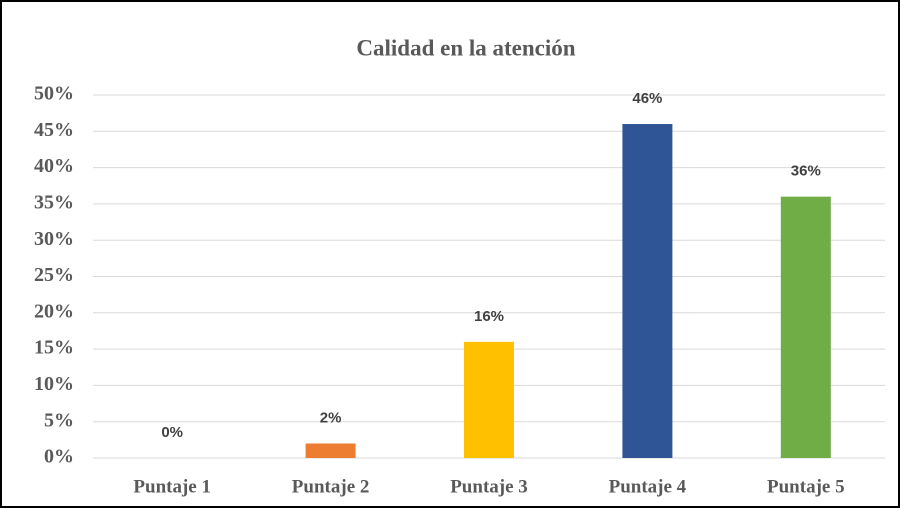 This screenshot has width=900, height=508. What do you see at coordinates (806, 171) in the screenshot?
I see `data-label: 36%` at bounding box center [806, 171].